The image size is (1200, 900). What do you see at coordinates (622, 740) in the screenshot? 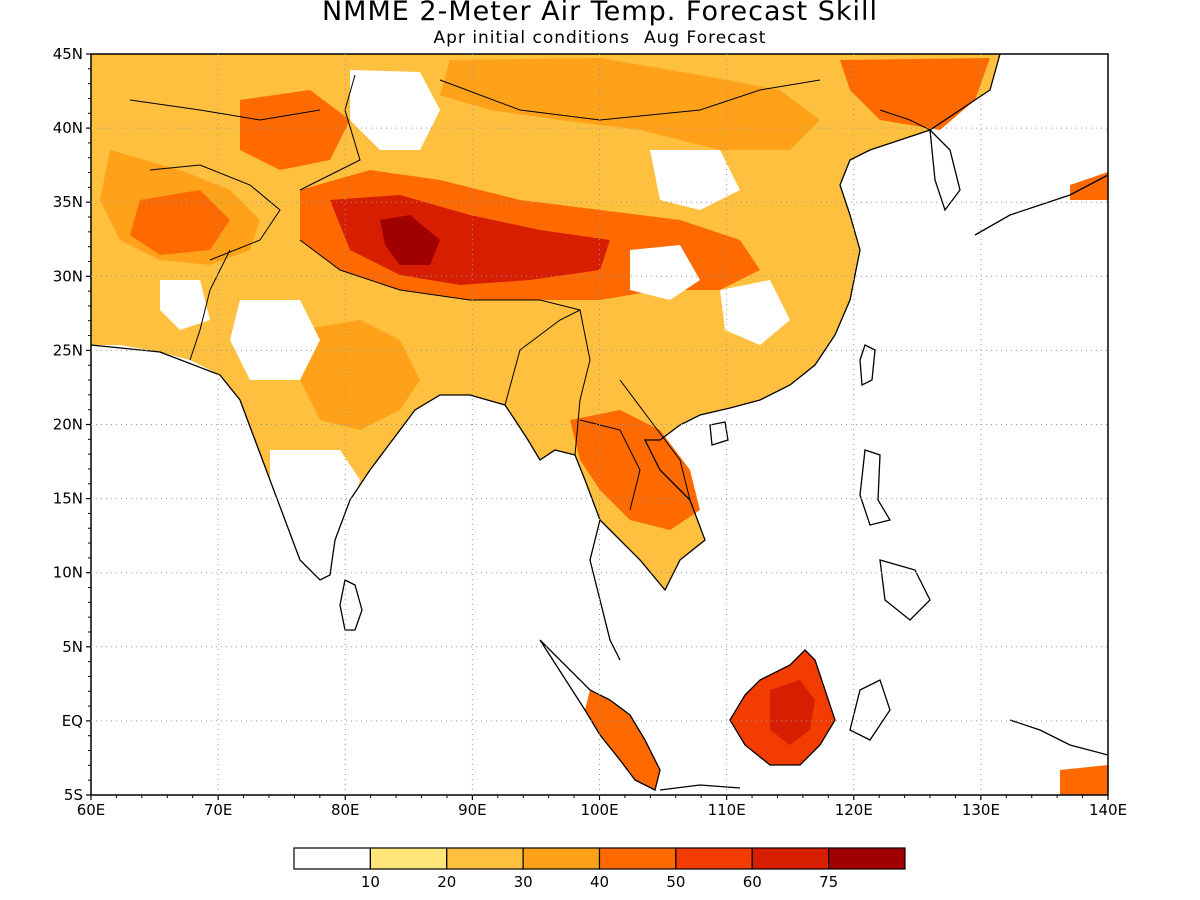
I see `land-sumatra` at bounding box center [622, 740].